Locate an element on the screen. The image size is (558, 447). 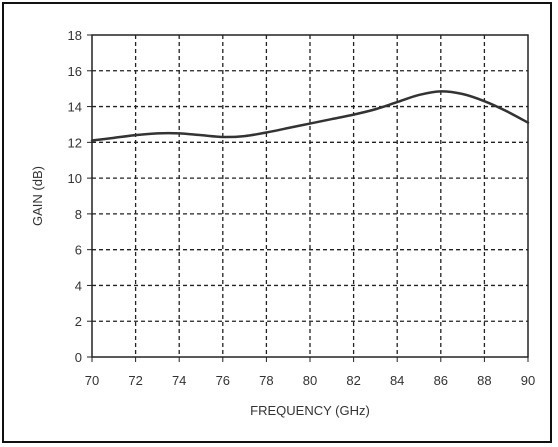
y-tick-label: 2 is located at coordinates (78, 321).